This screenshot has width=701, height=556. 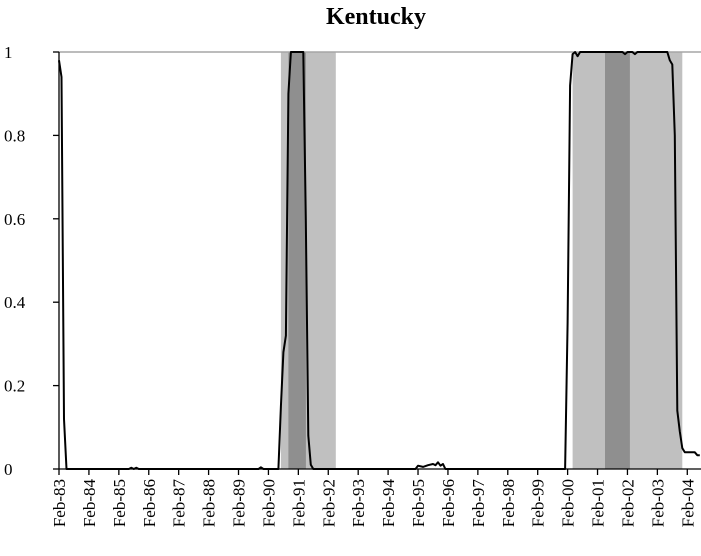 What do you see at coordinates (687, 503) in the screenshot?
I see `x-tick-label: Feb-04` at bounding box center [687, 503].